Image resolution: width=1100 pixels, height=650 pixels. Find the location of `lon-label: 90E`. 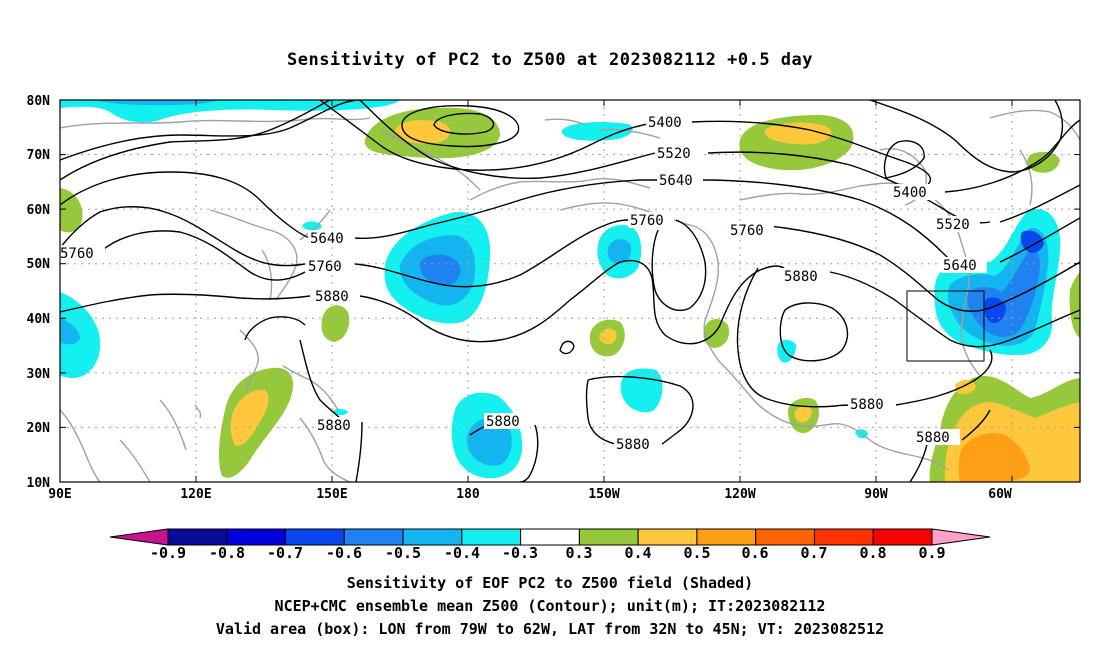

lon-label: 90E is located at coordinates (59, 494).